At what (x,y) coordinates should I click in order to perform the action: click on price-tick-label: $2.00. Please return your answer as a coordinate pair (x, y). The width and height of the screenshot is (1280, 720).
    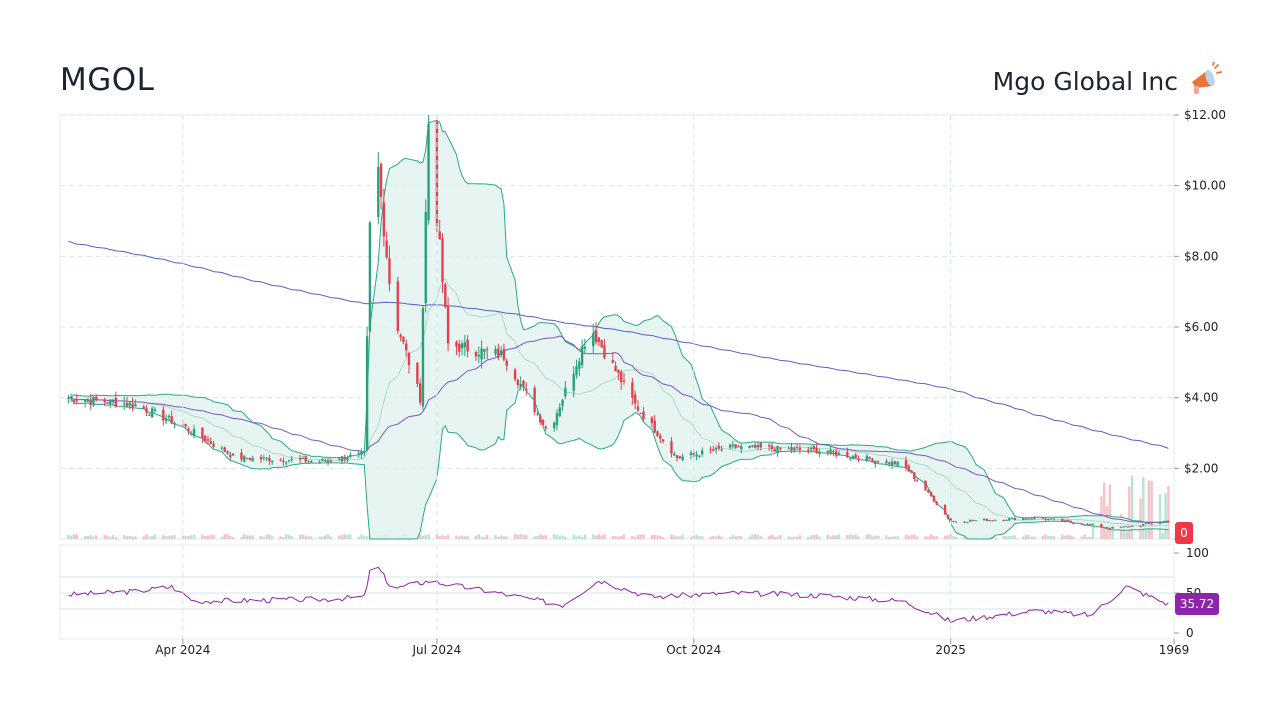
    Looking at the image, I should click on (1201, 468).